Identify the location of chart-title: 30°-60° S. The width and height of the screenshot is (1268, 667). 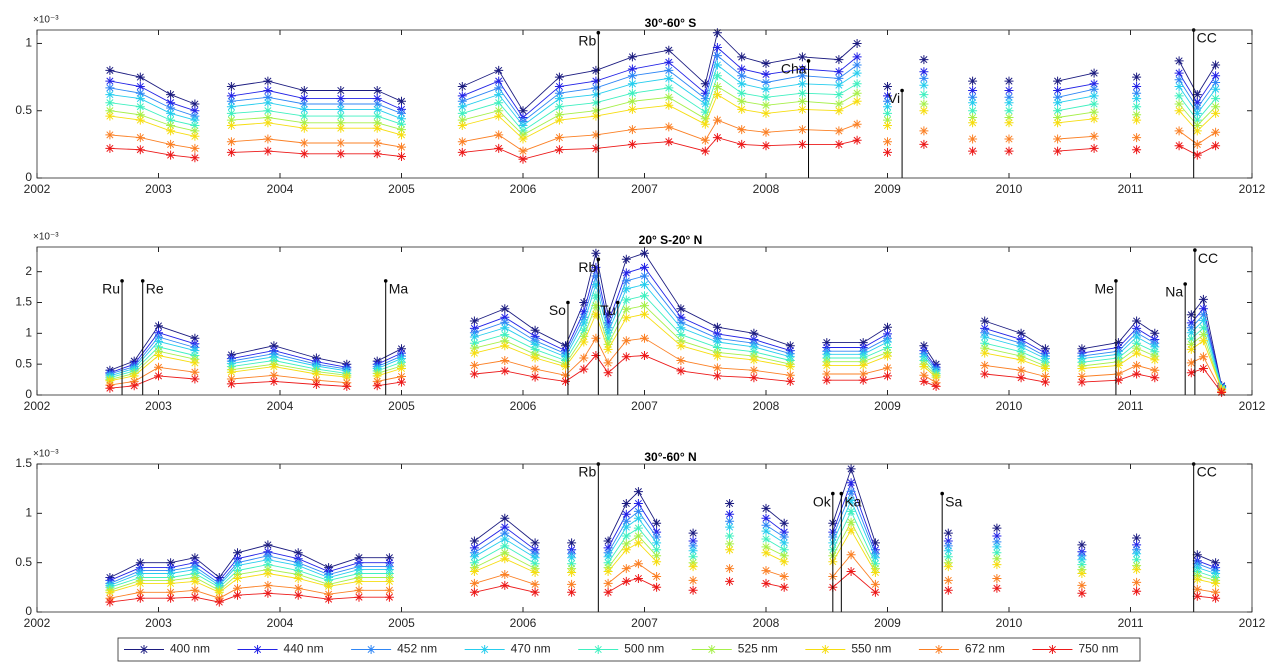
(671, 23).